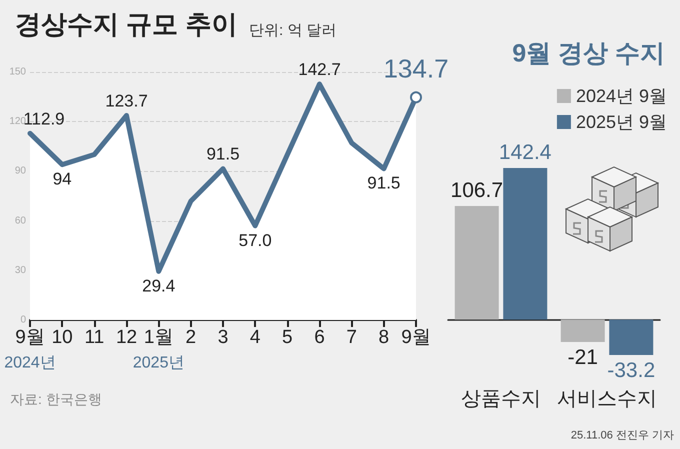  I want to click on x-tick-label: 5, so click(287, 337).